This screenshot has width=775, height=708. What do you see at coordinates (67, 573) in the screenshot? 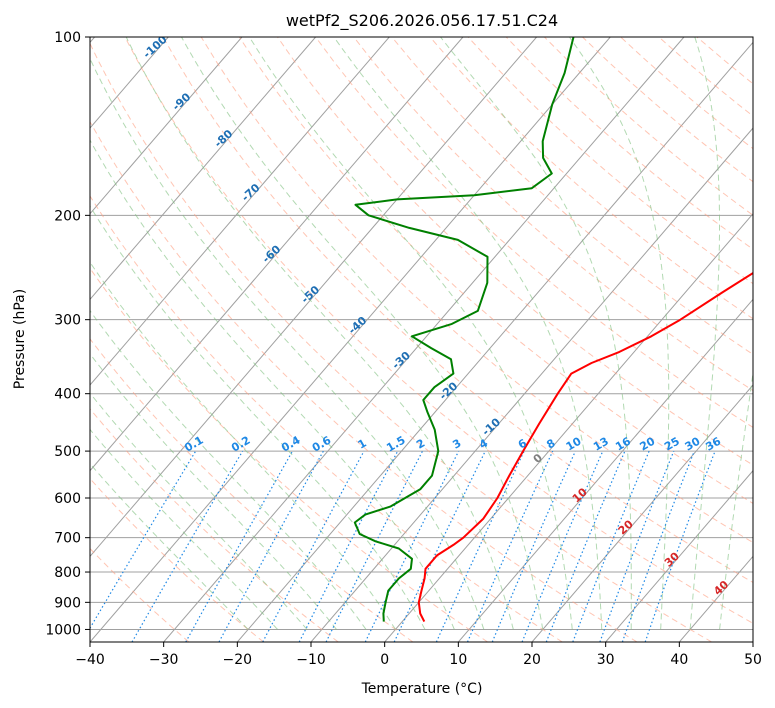
I see `y-tick-label: 800` at bounding box center [67, 573].